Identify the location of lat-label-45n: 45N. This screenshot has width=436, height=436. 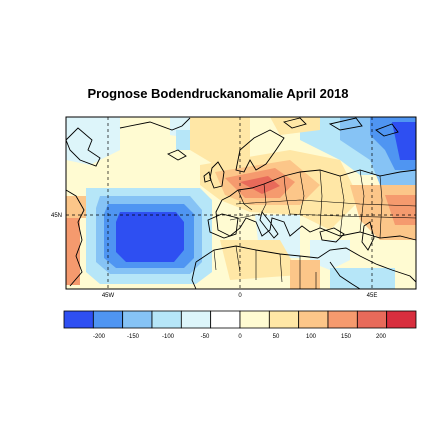
(56, 216).